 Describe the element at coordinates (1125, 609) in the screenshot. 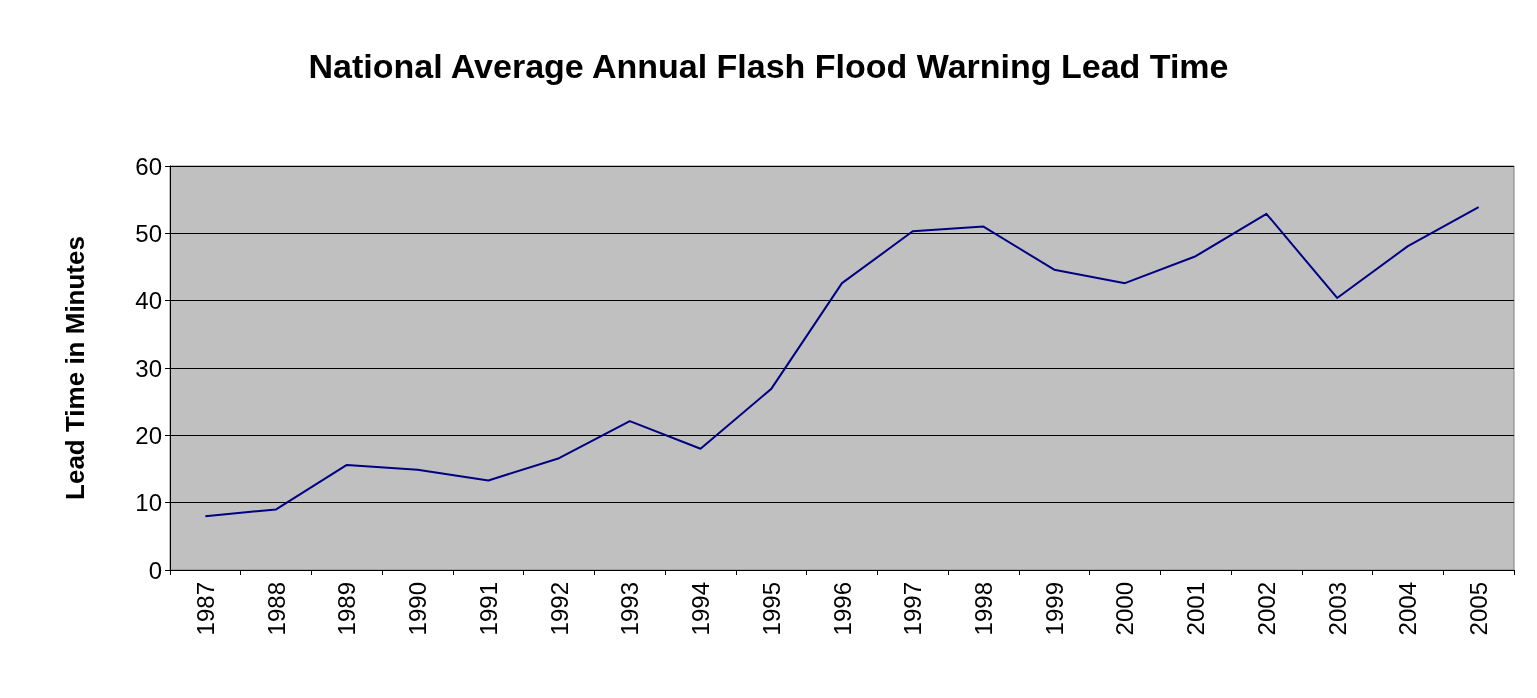

I see `x-tick-label: 2000` at that location.